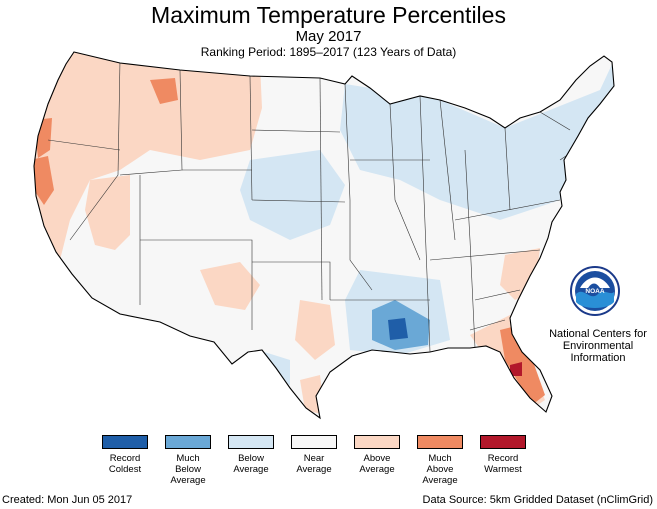 This screenshot has width=657, height=509. What do you see at coordinates (598, 358) in the screenshot?
I see `agency-name-line3: Information` at bounding box center [598, 358].